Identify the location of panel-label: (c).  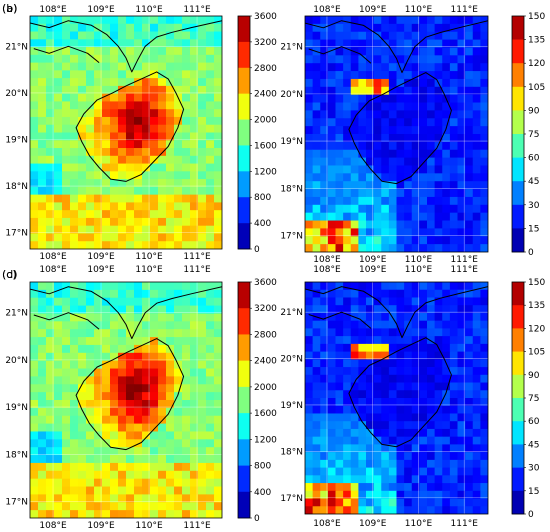
(9, 274).